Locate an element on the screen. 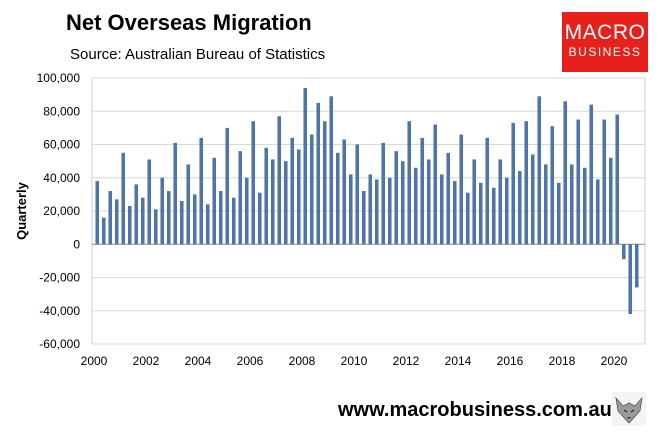 Image resolution: width=660 pixels, height=435 pixels. x-tick-label: 2000 is located at coordinates (94, 361).